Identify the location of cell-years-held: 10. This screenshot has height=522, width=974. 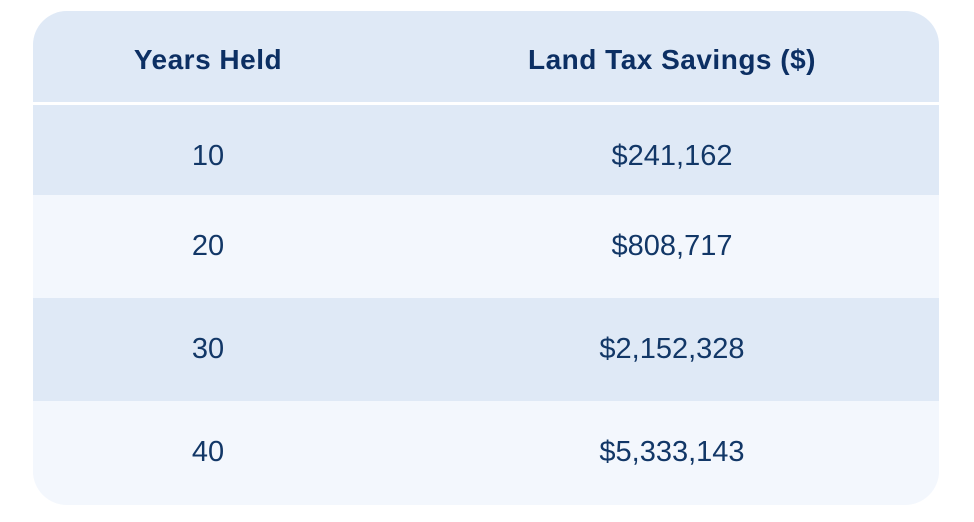
(208, 156).